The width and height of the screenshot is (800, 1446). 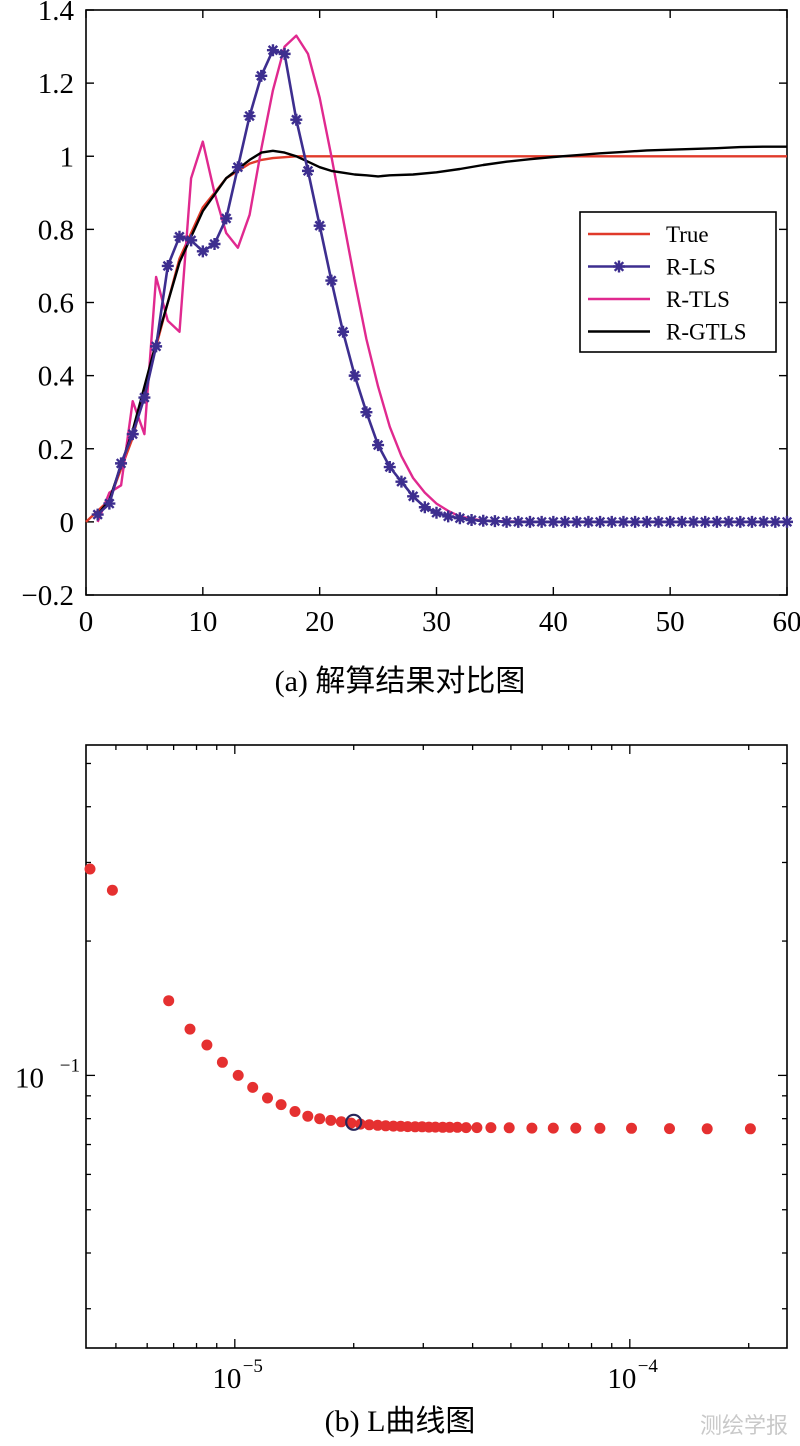 I want to click on x-tick-label: 20, so click(x=319, y=622).